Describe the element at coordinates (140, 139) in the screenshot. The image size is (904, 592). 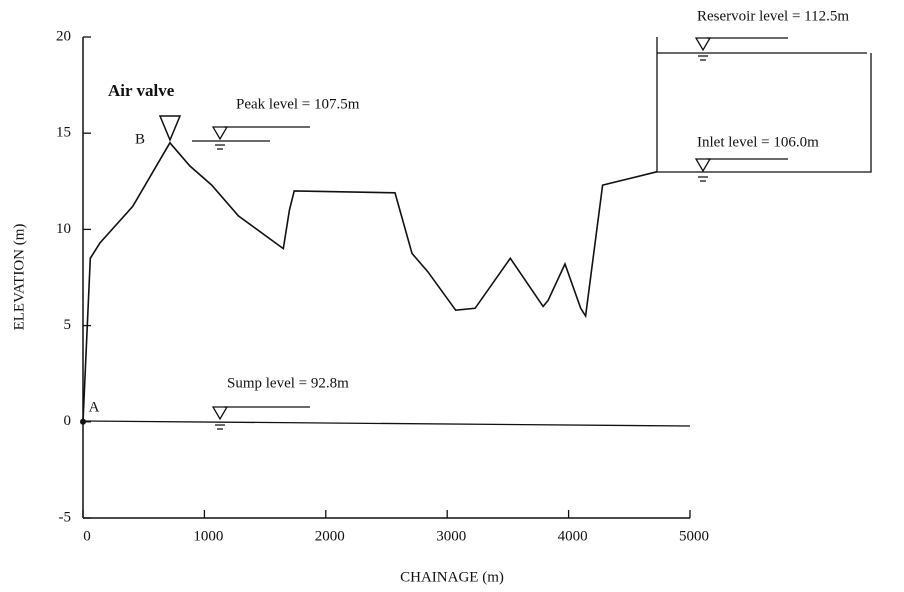
I see `point-label: B` at that location.